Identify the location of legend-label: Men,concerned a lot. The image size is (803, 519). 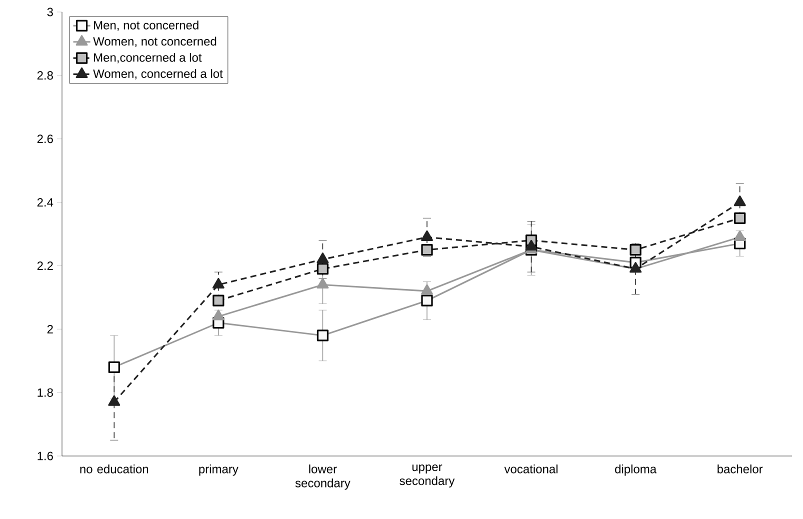
(148, 58).